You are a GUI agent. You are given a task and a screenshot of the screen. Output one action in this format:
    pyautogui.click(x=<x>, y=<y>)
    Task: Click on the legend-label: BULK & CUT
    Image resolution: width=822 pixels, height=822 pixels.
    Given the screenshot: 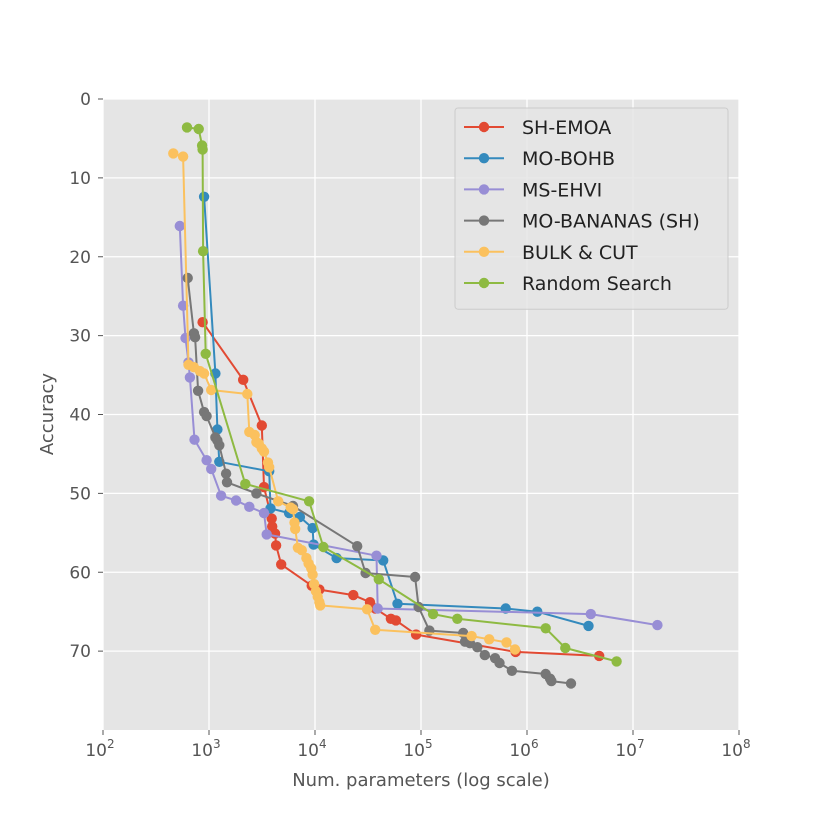 What is the action you would take?
    pyautogui.click(x=580, y=253)
    